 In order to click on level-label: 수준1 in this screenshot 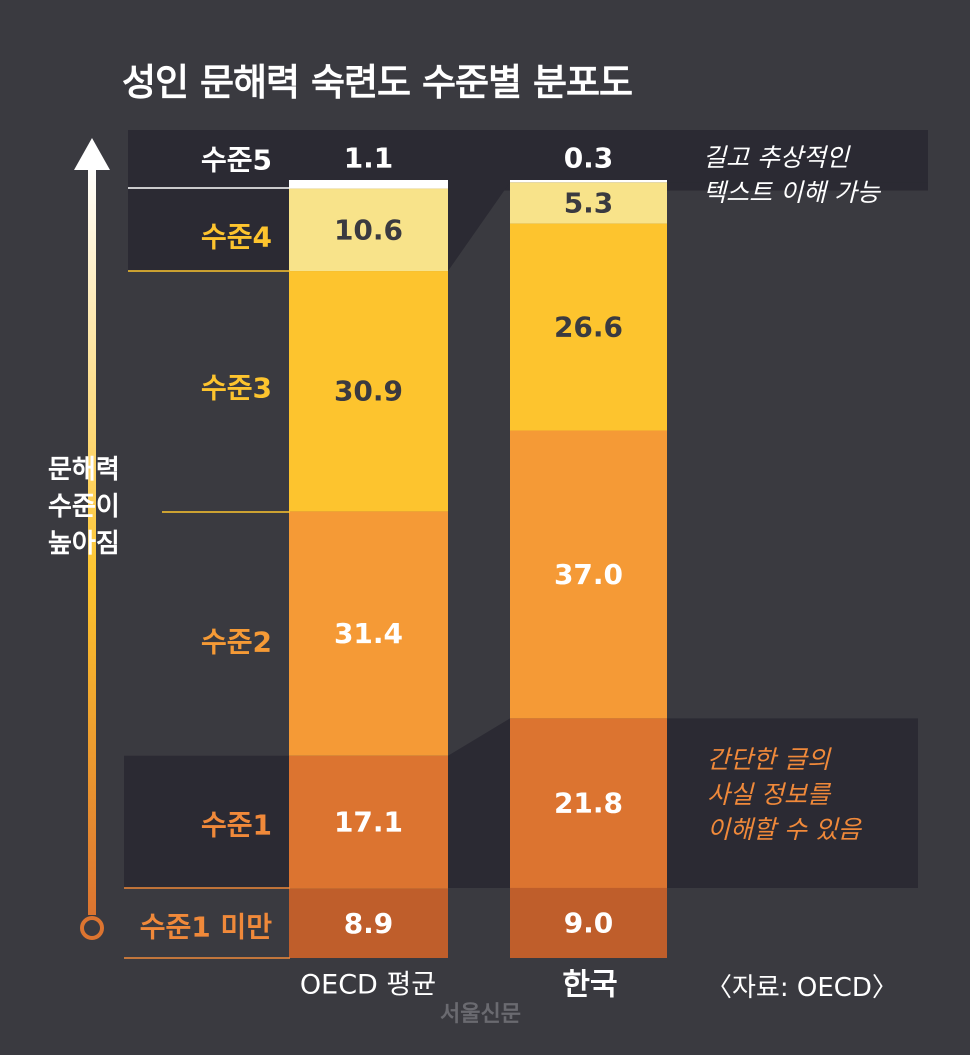, I will do `click(236, 825)`.